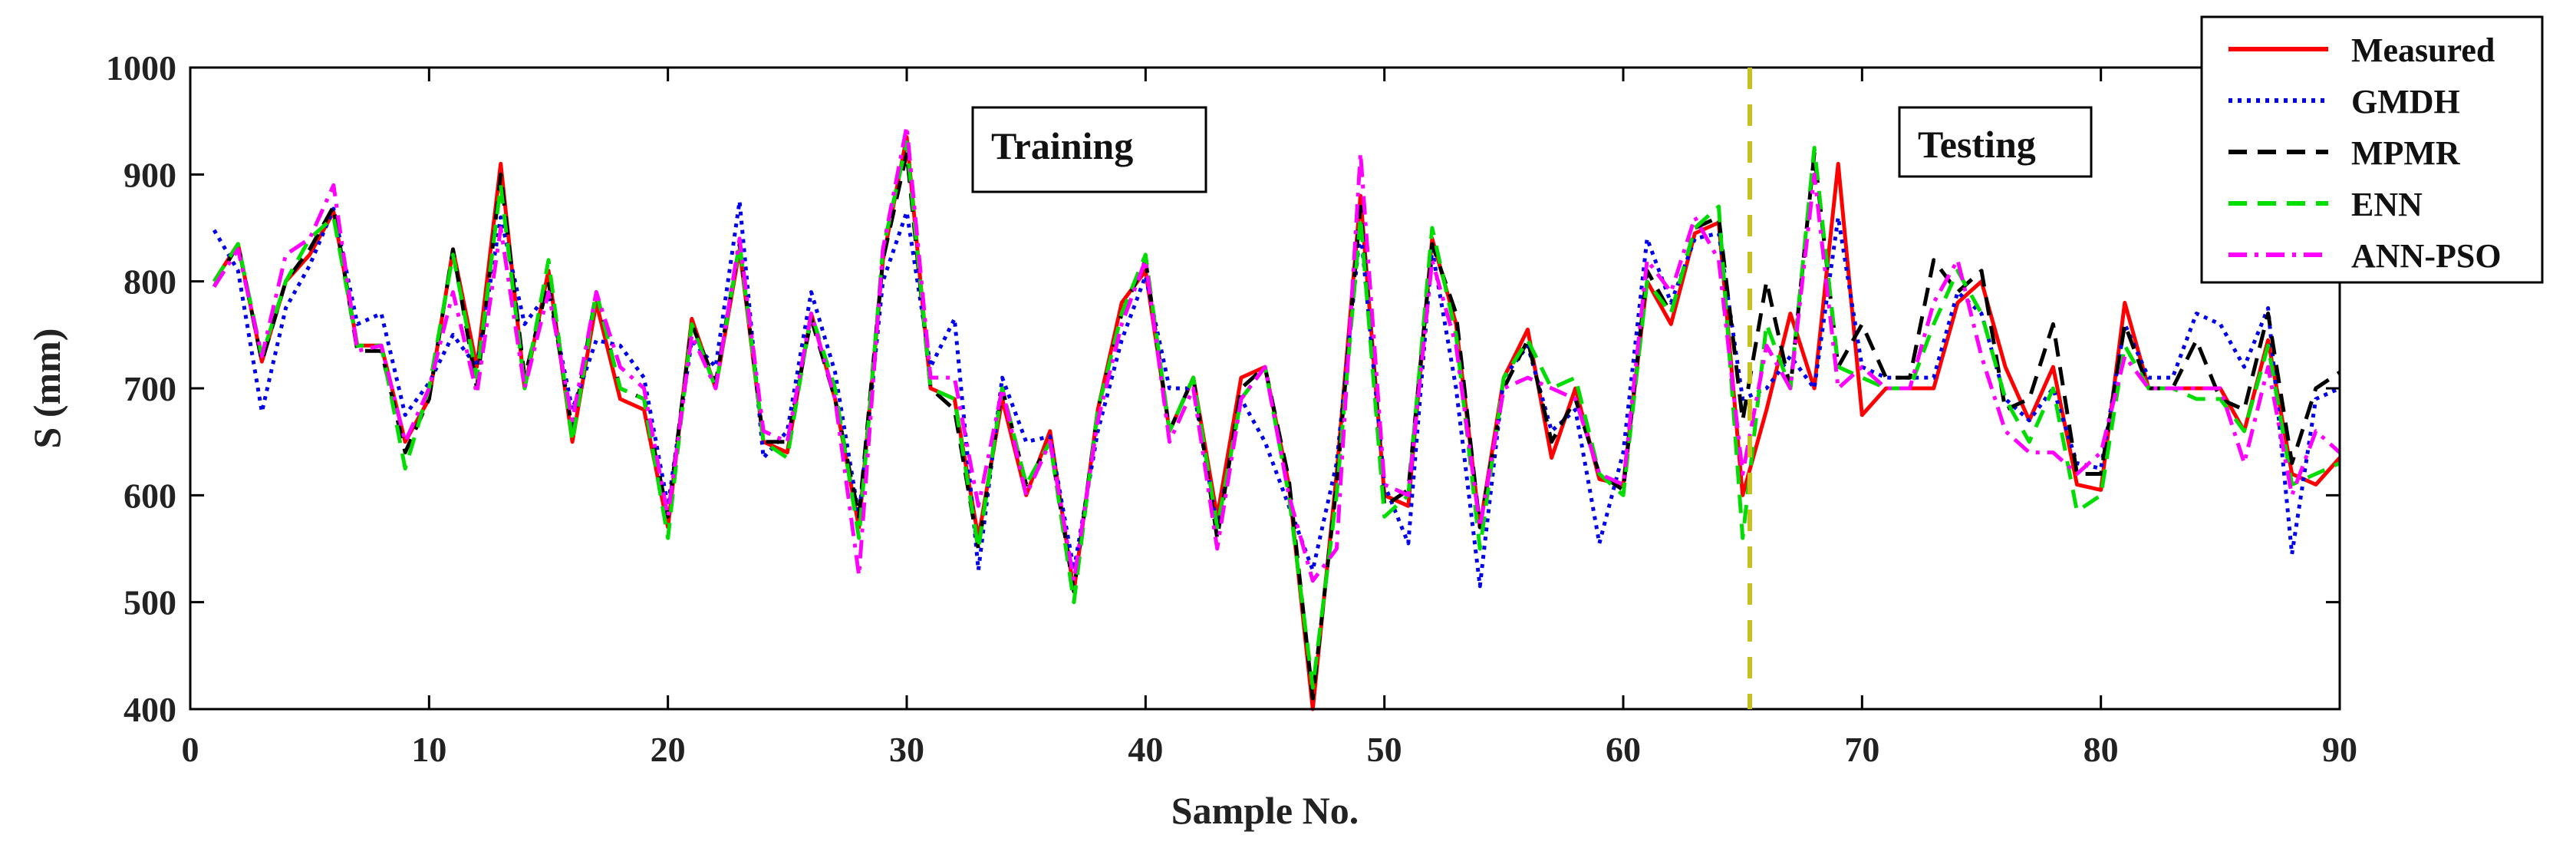 The width and height of the screenshot is (2576, 858). What do you see at coordinates (150, 495) in the screenshot?
I see `y-tick-label: 600` at bounding box center [150, 495].